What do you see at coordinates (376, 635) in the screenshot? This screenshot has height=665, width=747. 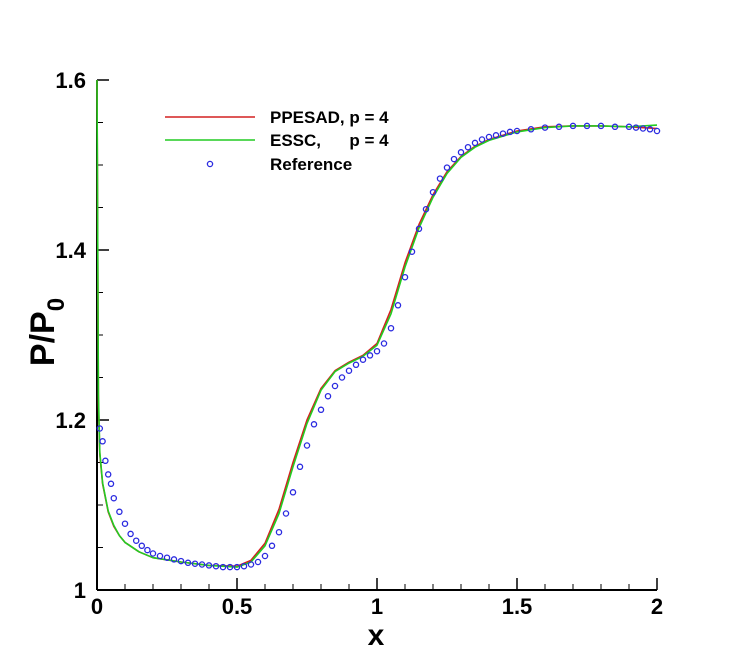 I see `x-axis-title: x` at bounding box center [376, 635].